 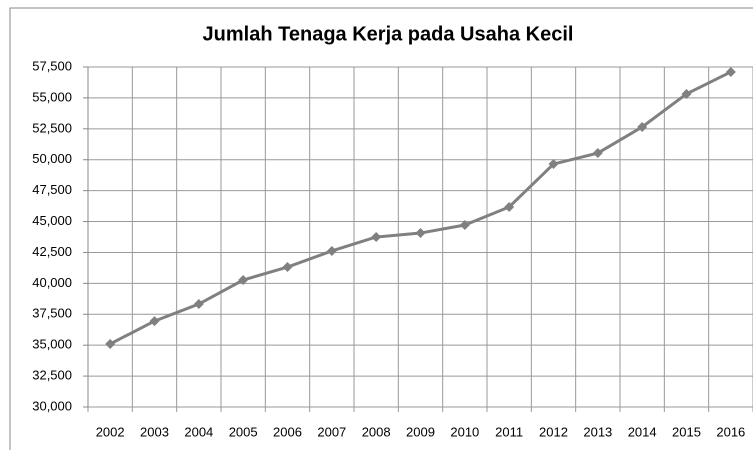 What do you see at coordinates (331, 431) in the screenshot?
I see `x-tick-label: 2007` at bounding box center [331, 431].